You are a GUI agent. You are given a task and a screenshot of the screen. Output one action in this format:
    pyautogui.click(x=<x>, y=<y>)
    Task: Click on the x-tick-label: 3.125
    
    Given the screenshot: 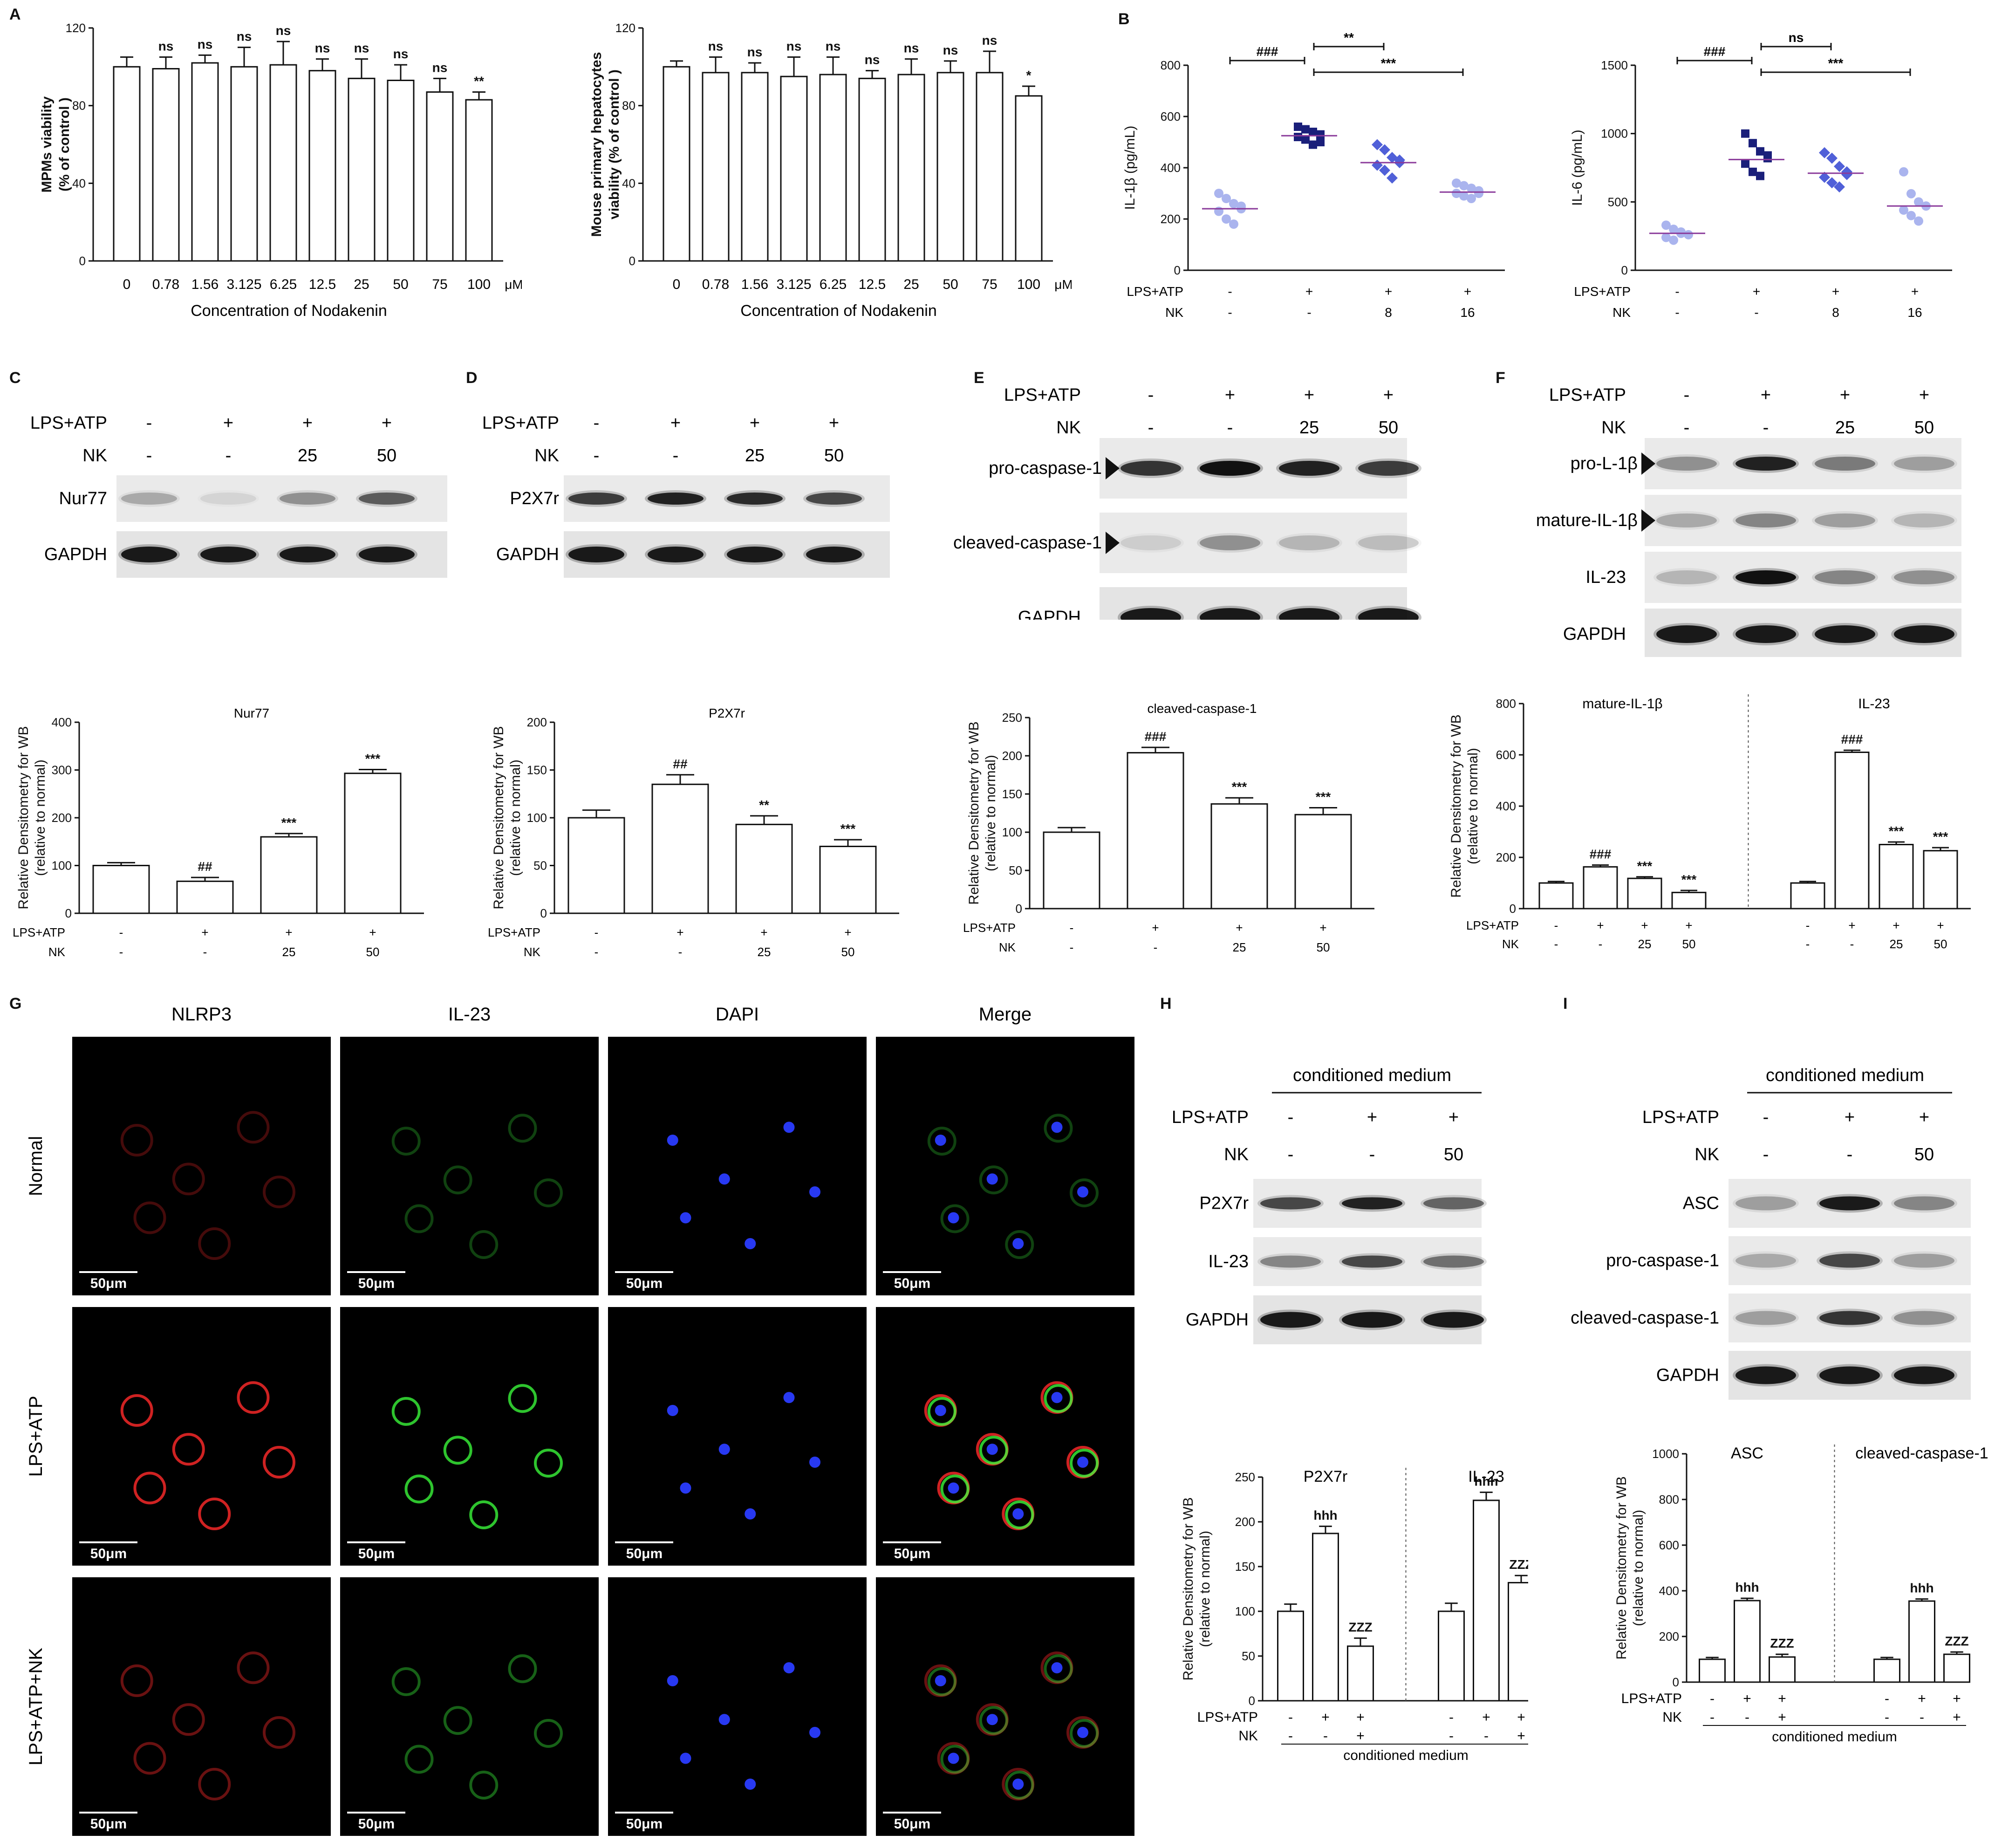 What is the action you would take?
    pyautogui.click(x=244, y=284)
    